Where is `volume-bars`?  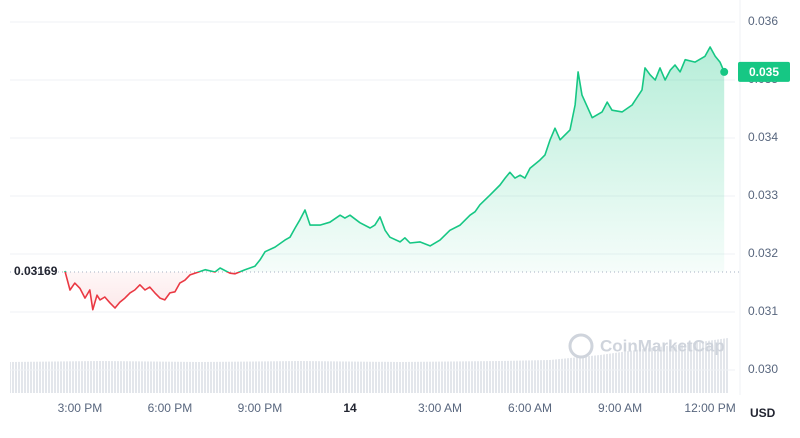
volume-bars is located at coordinates (369, 365).